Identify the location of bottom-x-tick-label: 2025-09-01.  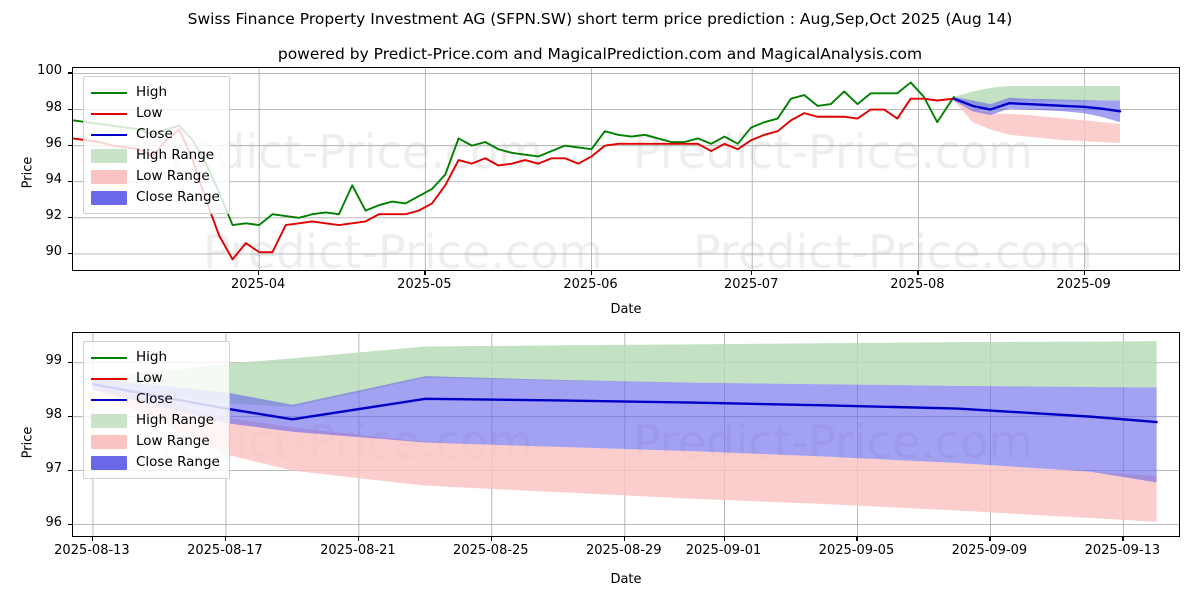
(723, 550).